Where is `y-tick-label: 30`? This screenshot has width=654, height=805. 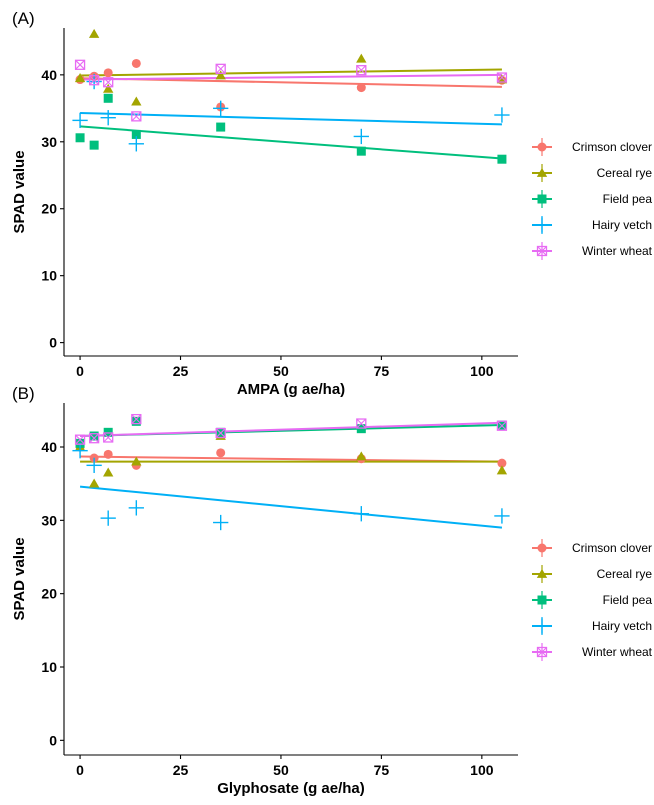
y-tick-label: 30 is located at coordinates (49, 520).